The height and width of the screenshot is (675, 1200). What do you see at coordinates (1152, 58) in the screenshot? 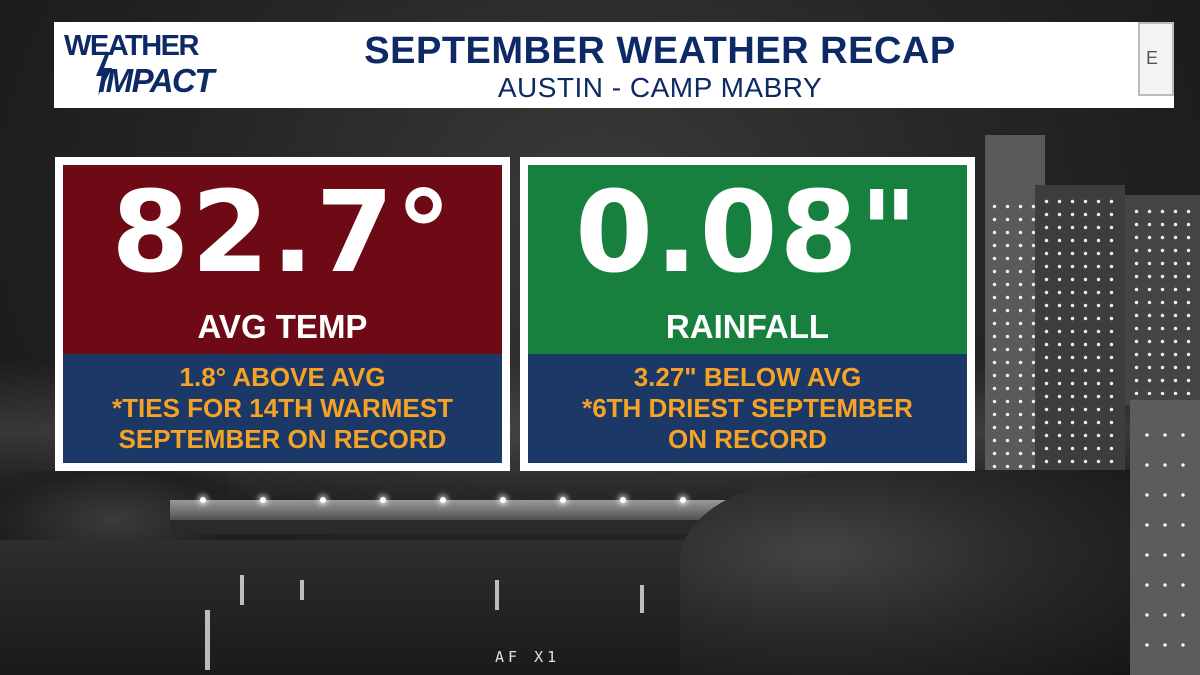
I see `side-tab-letter: E` at bounding box center [1152, 58].